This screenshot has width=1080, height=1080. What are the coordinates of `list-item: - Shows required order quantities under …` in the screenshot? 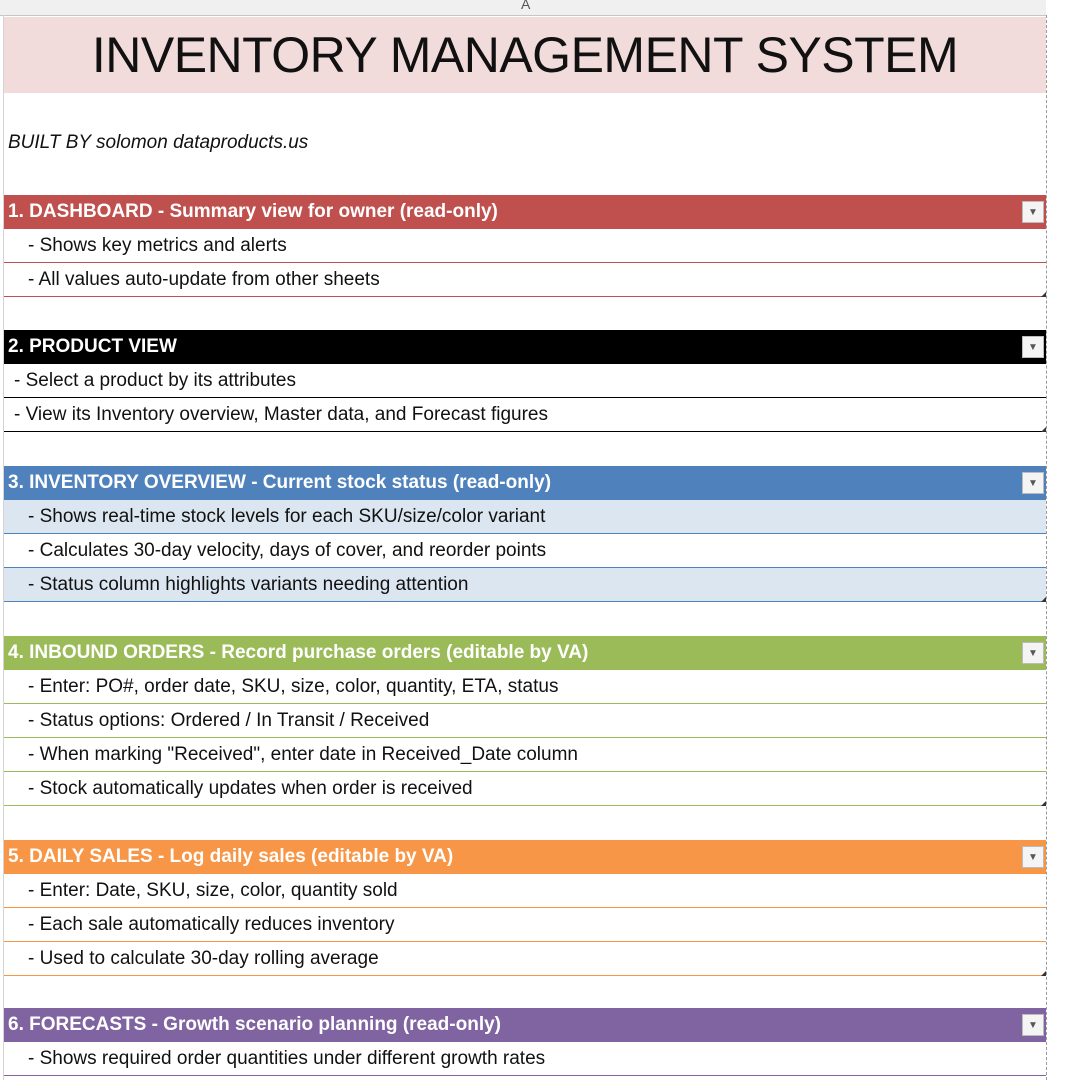 It's located at (525, 1059).